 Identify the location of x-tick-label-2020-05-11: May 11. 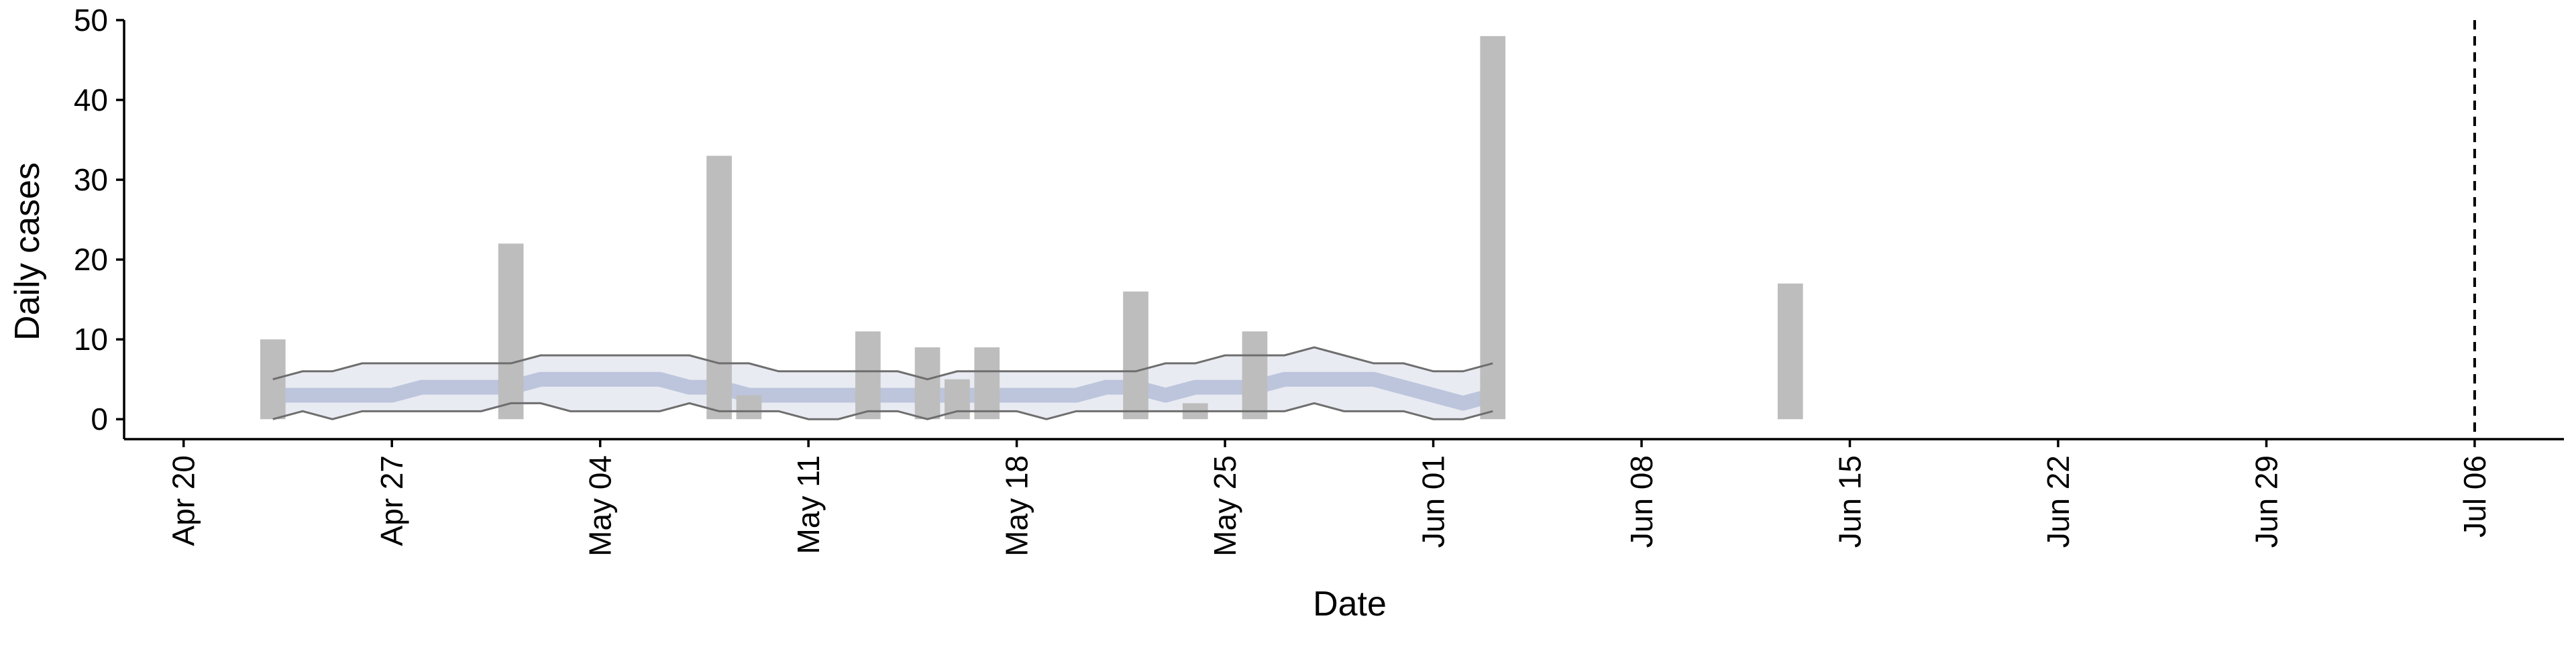
(808, 505).